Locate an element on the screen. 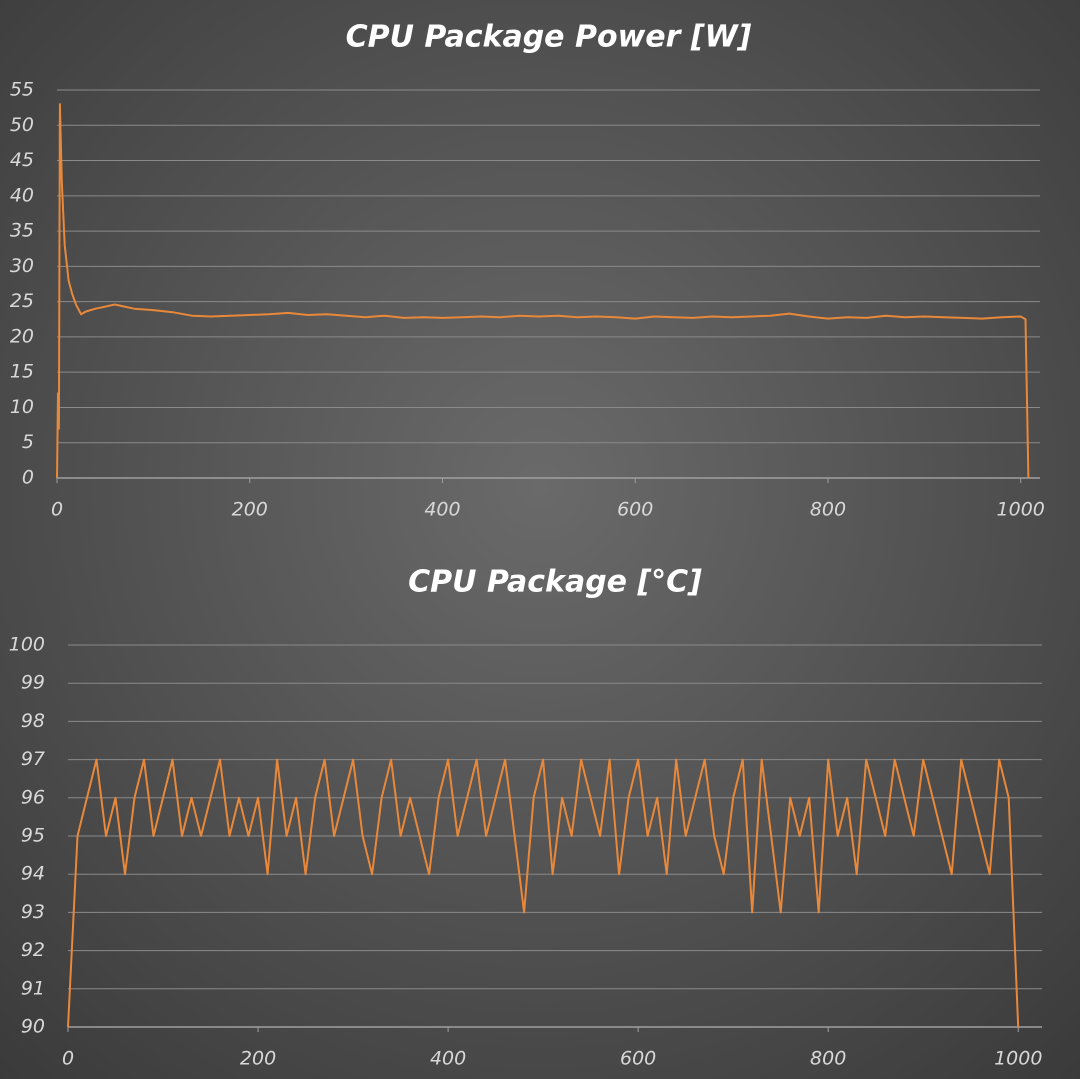  y-tick-label: 50 is located at coordinates (22, 125).